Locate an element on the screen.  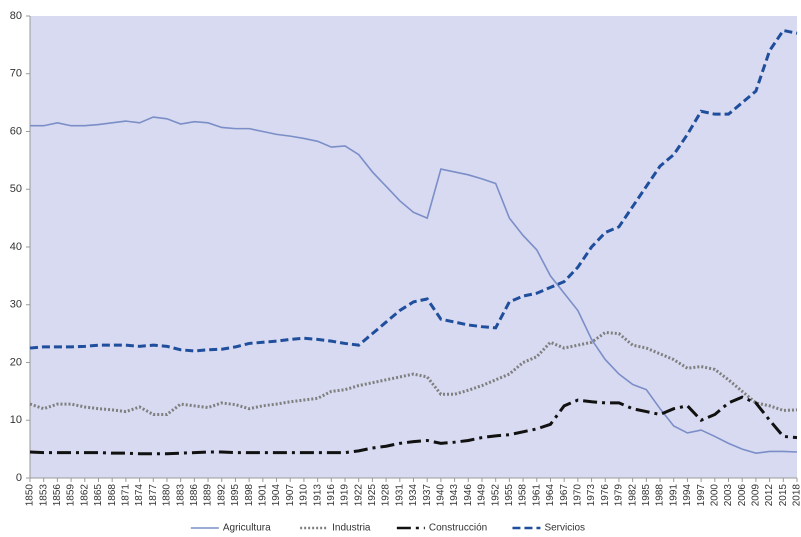
x-tick-label: 1859 is located at coordinates (71, 495).